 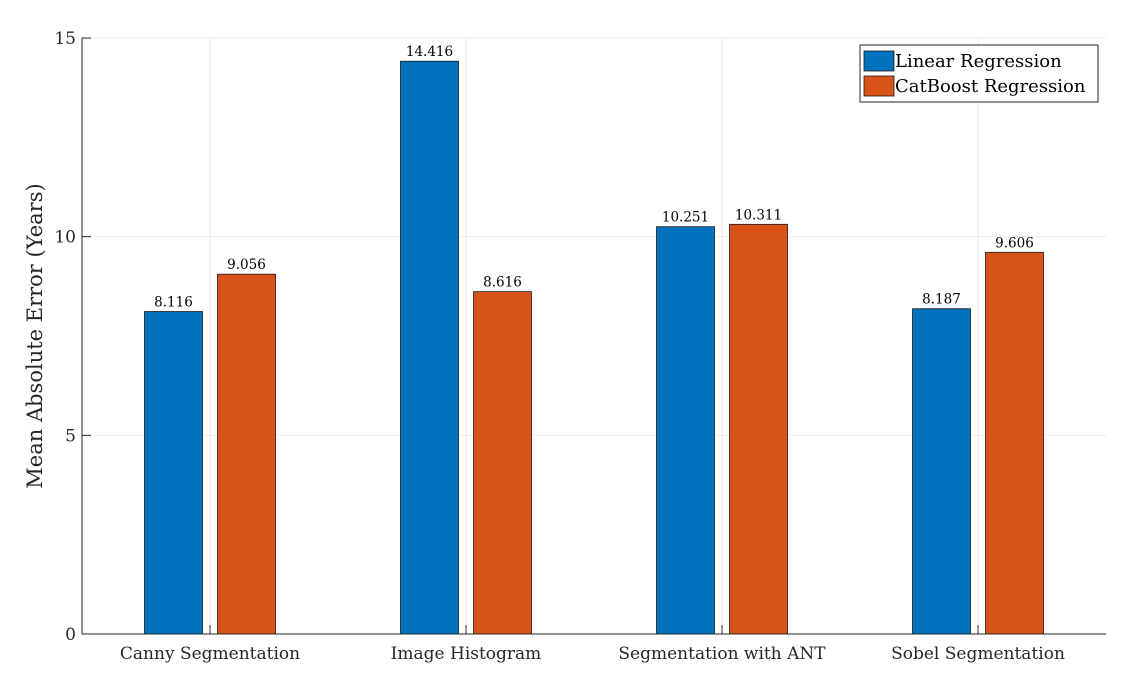 What do you see at coordinates (70, 436) in the screenshot?
I see `y-tick-label: 5` at bounding box center [70, 436].